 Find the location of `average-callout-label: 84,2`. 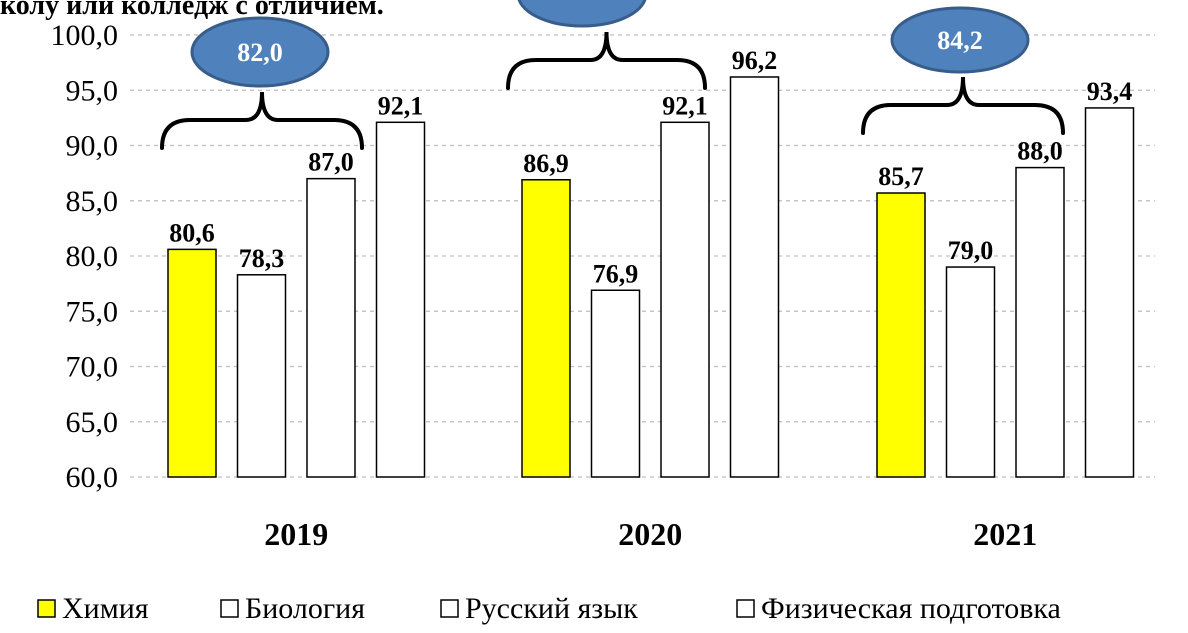

average-callout-label: 84,2 is located at coordinates (960, 40).